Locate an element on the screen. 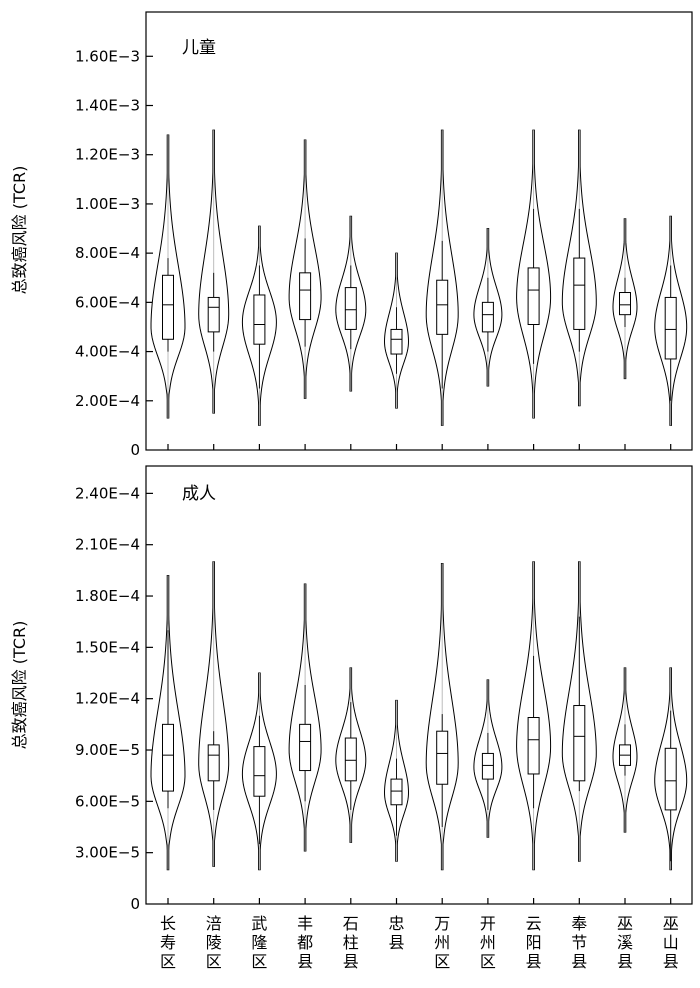 The height and width of the screenshot is (988, 700). adults-y-tick-label: 2.40E−4 is located at coordinates (107, 493).